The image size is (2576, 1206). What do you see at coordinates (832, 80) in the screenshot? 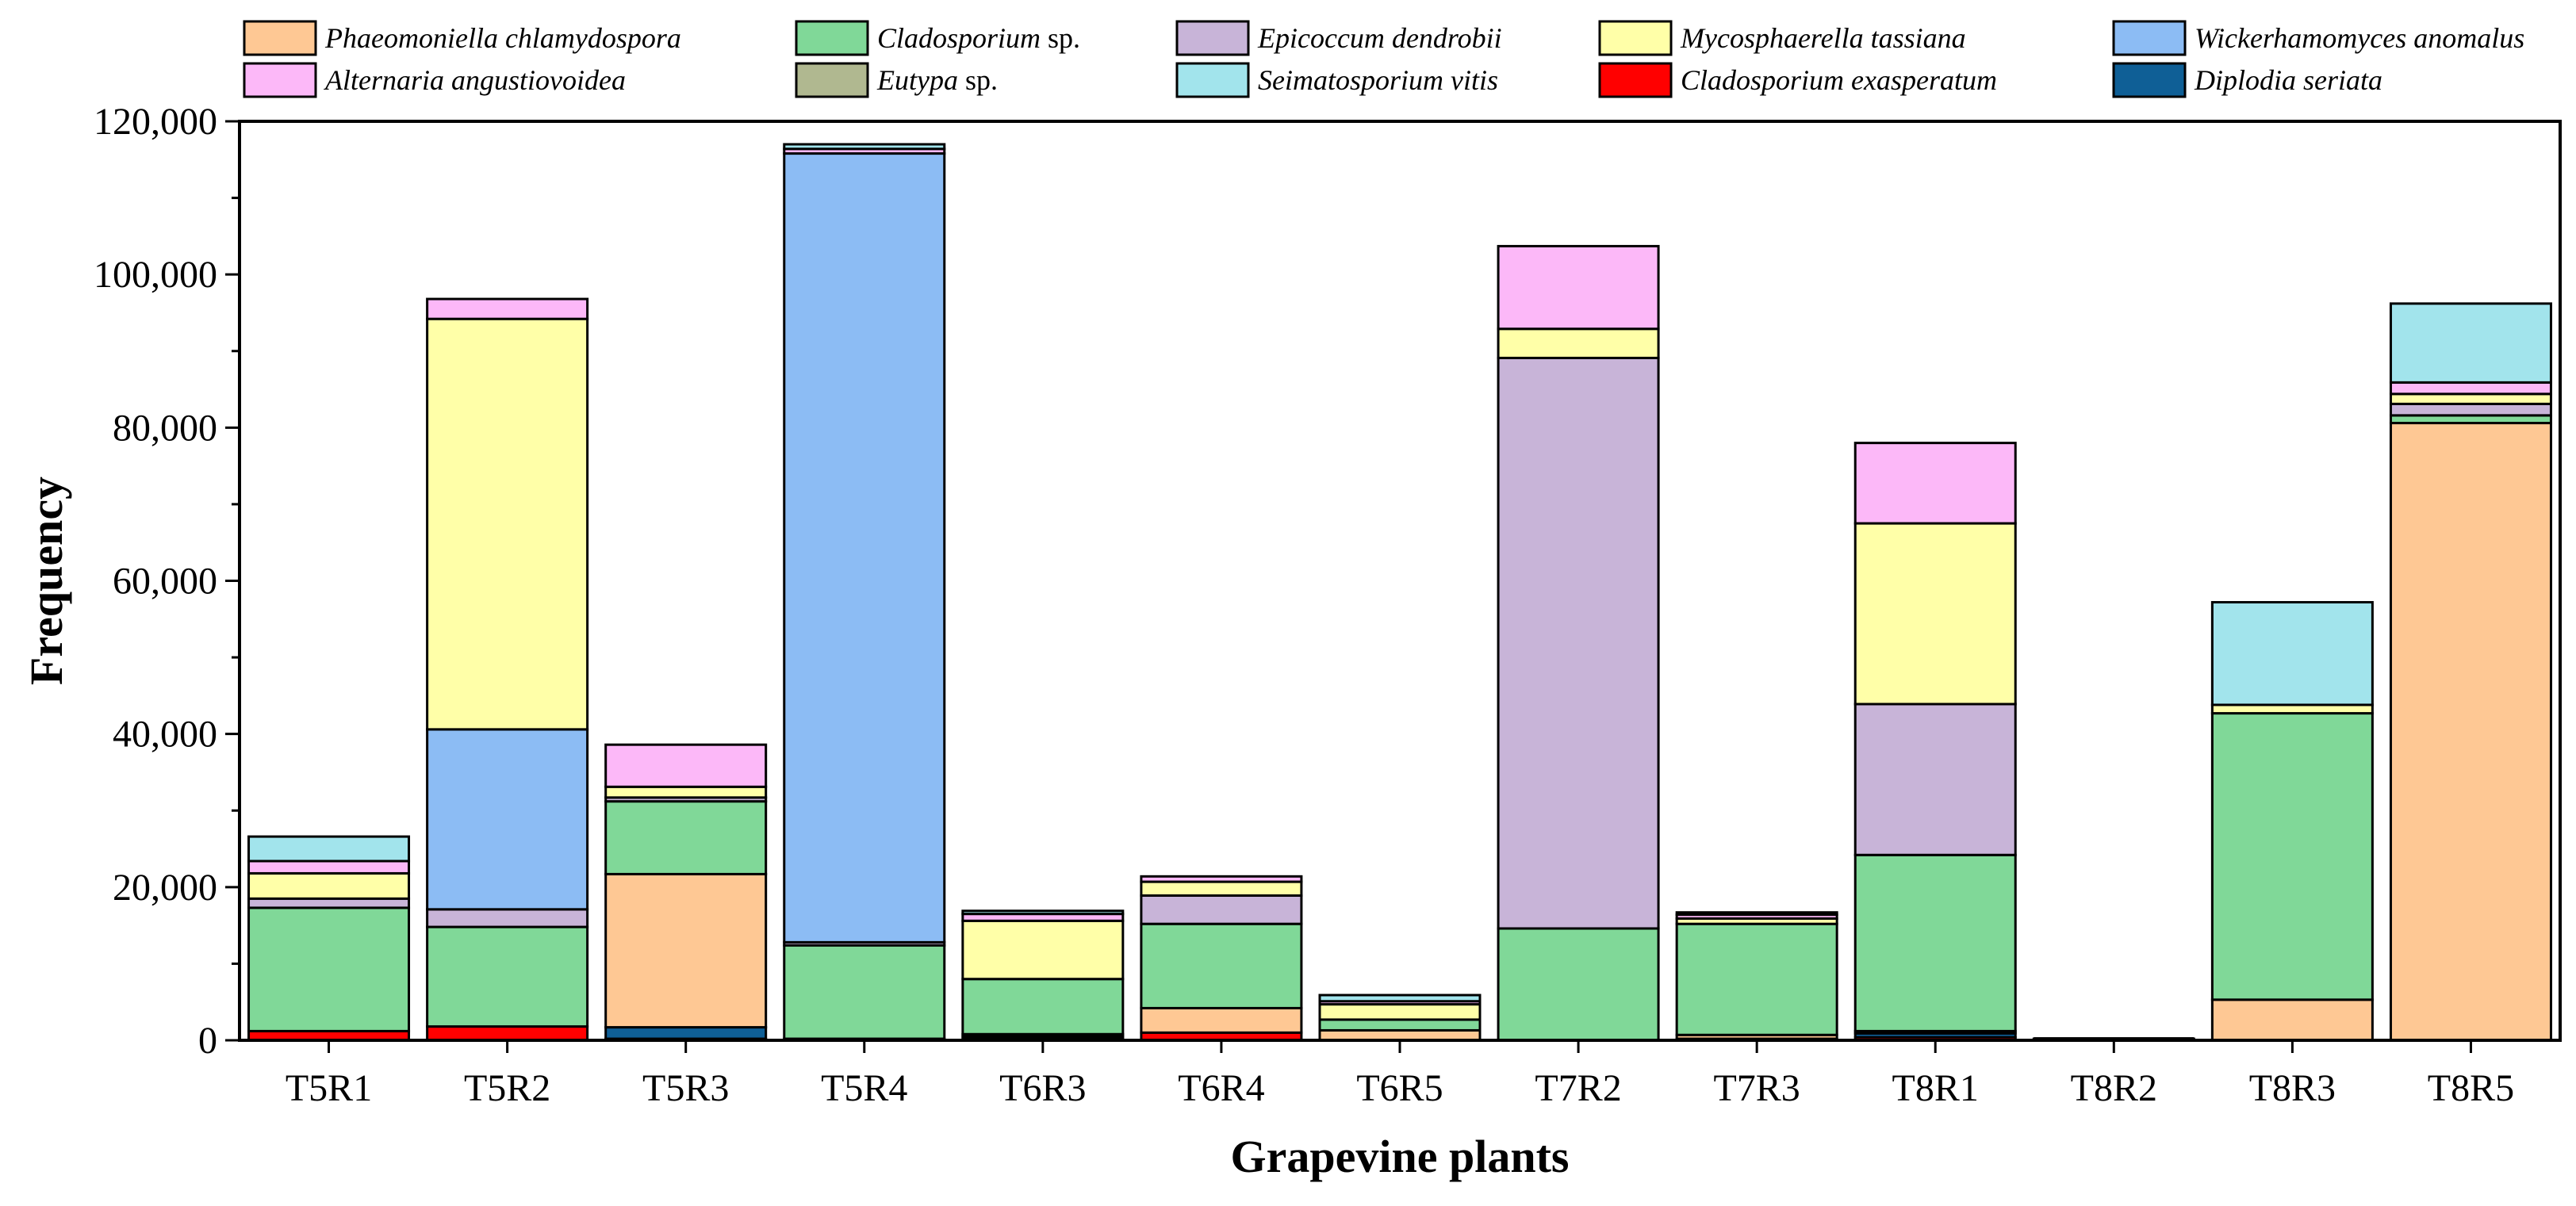
I see `legend-swatch-eutypa-sp` at bounding box center [832, 80].